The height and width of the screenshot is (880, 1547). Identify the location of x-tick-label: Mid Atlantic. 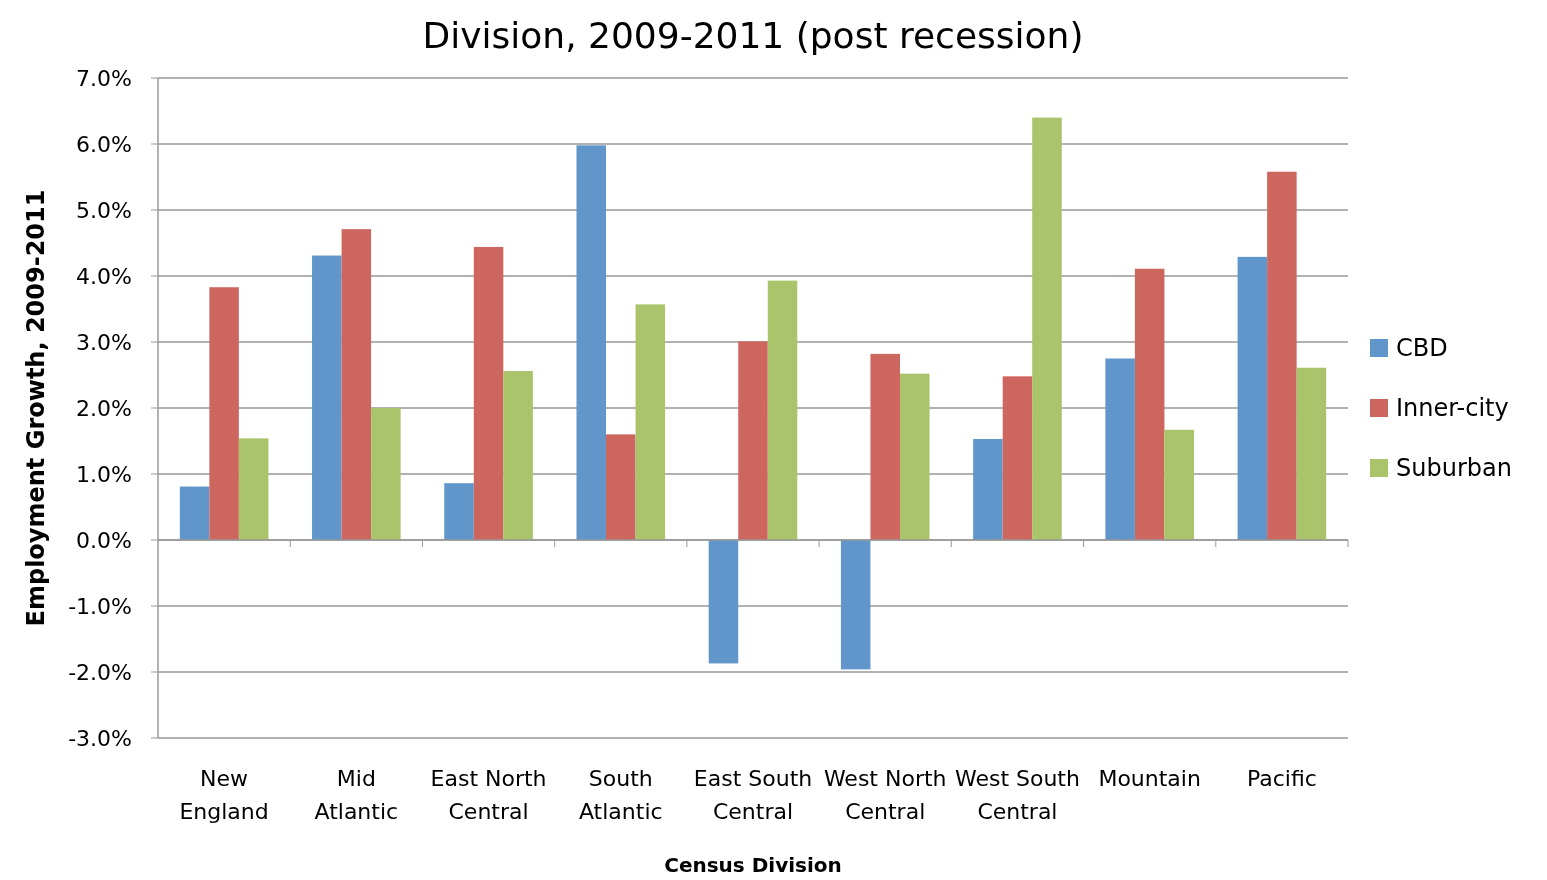
(356, 795).